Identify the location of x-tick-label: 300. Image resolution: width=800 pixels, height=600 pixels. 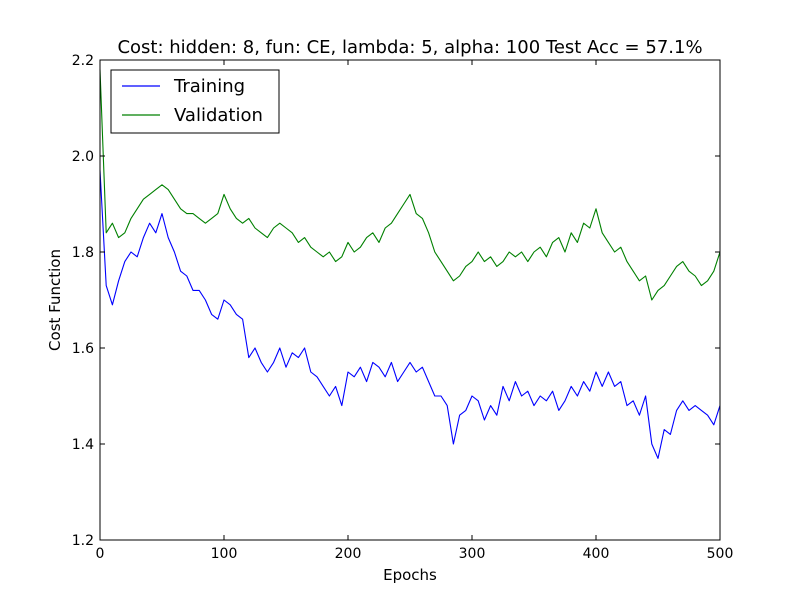
(472, 554).